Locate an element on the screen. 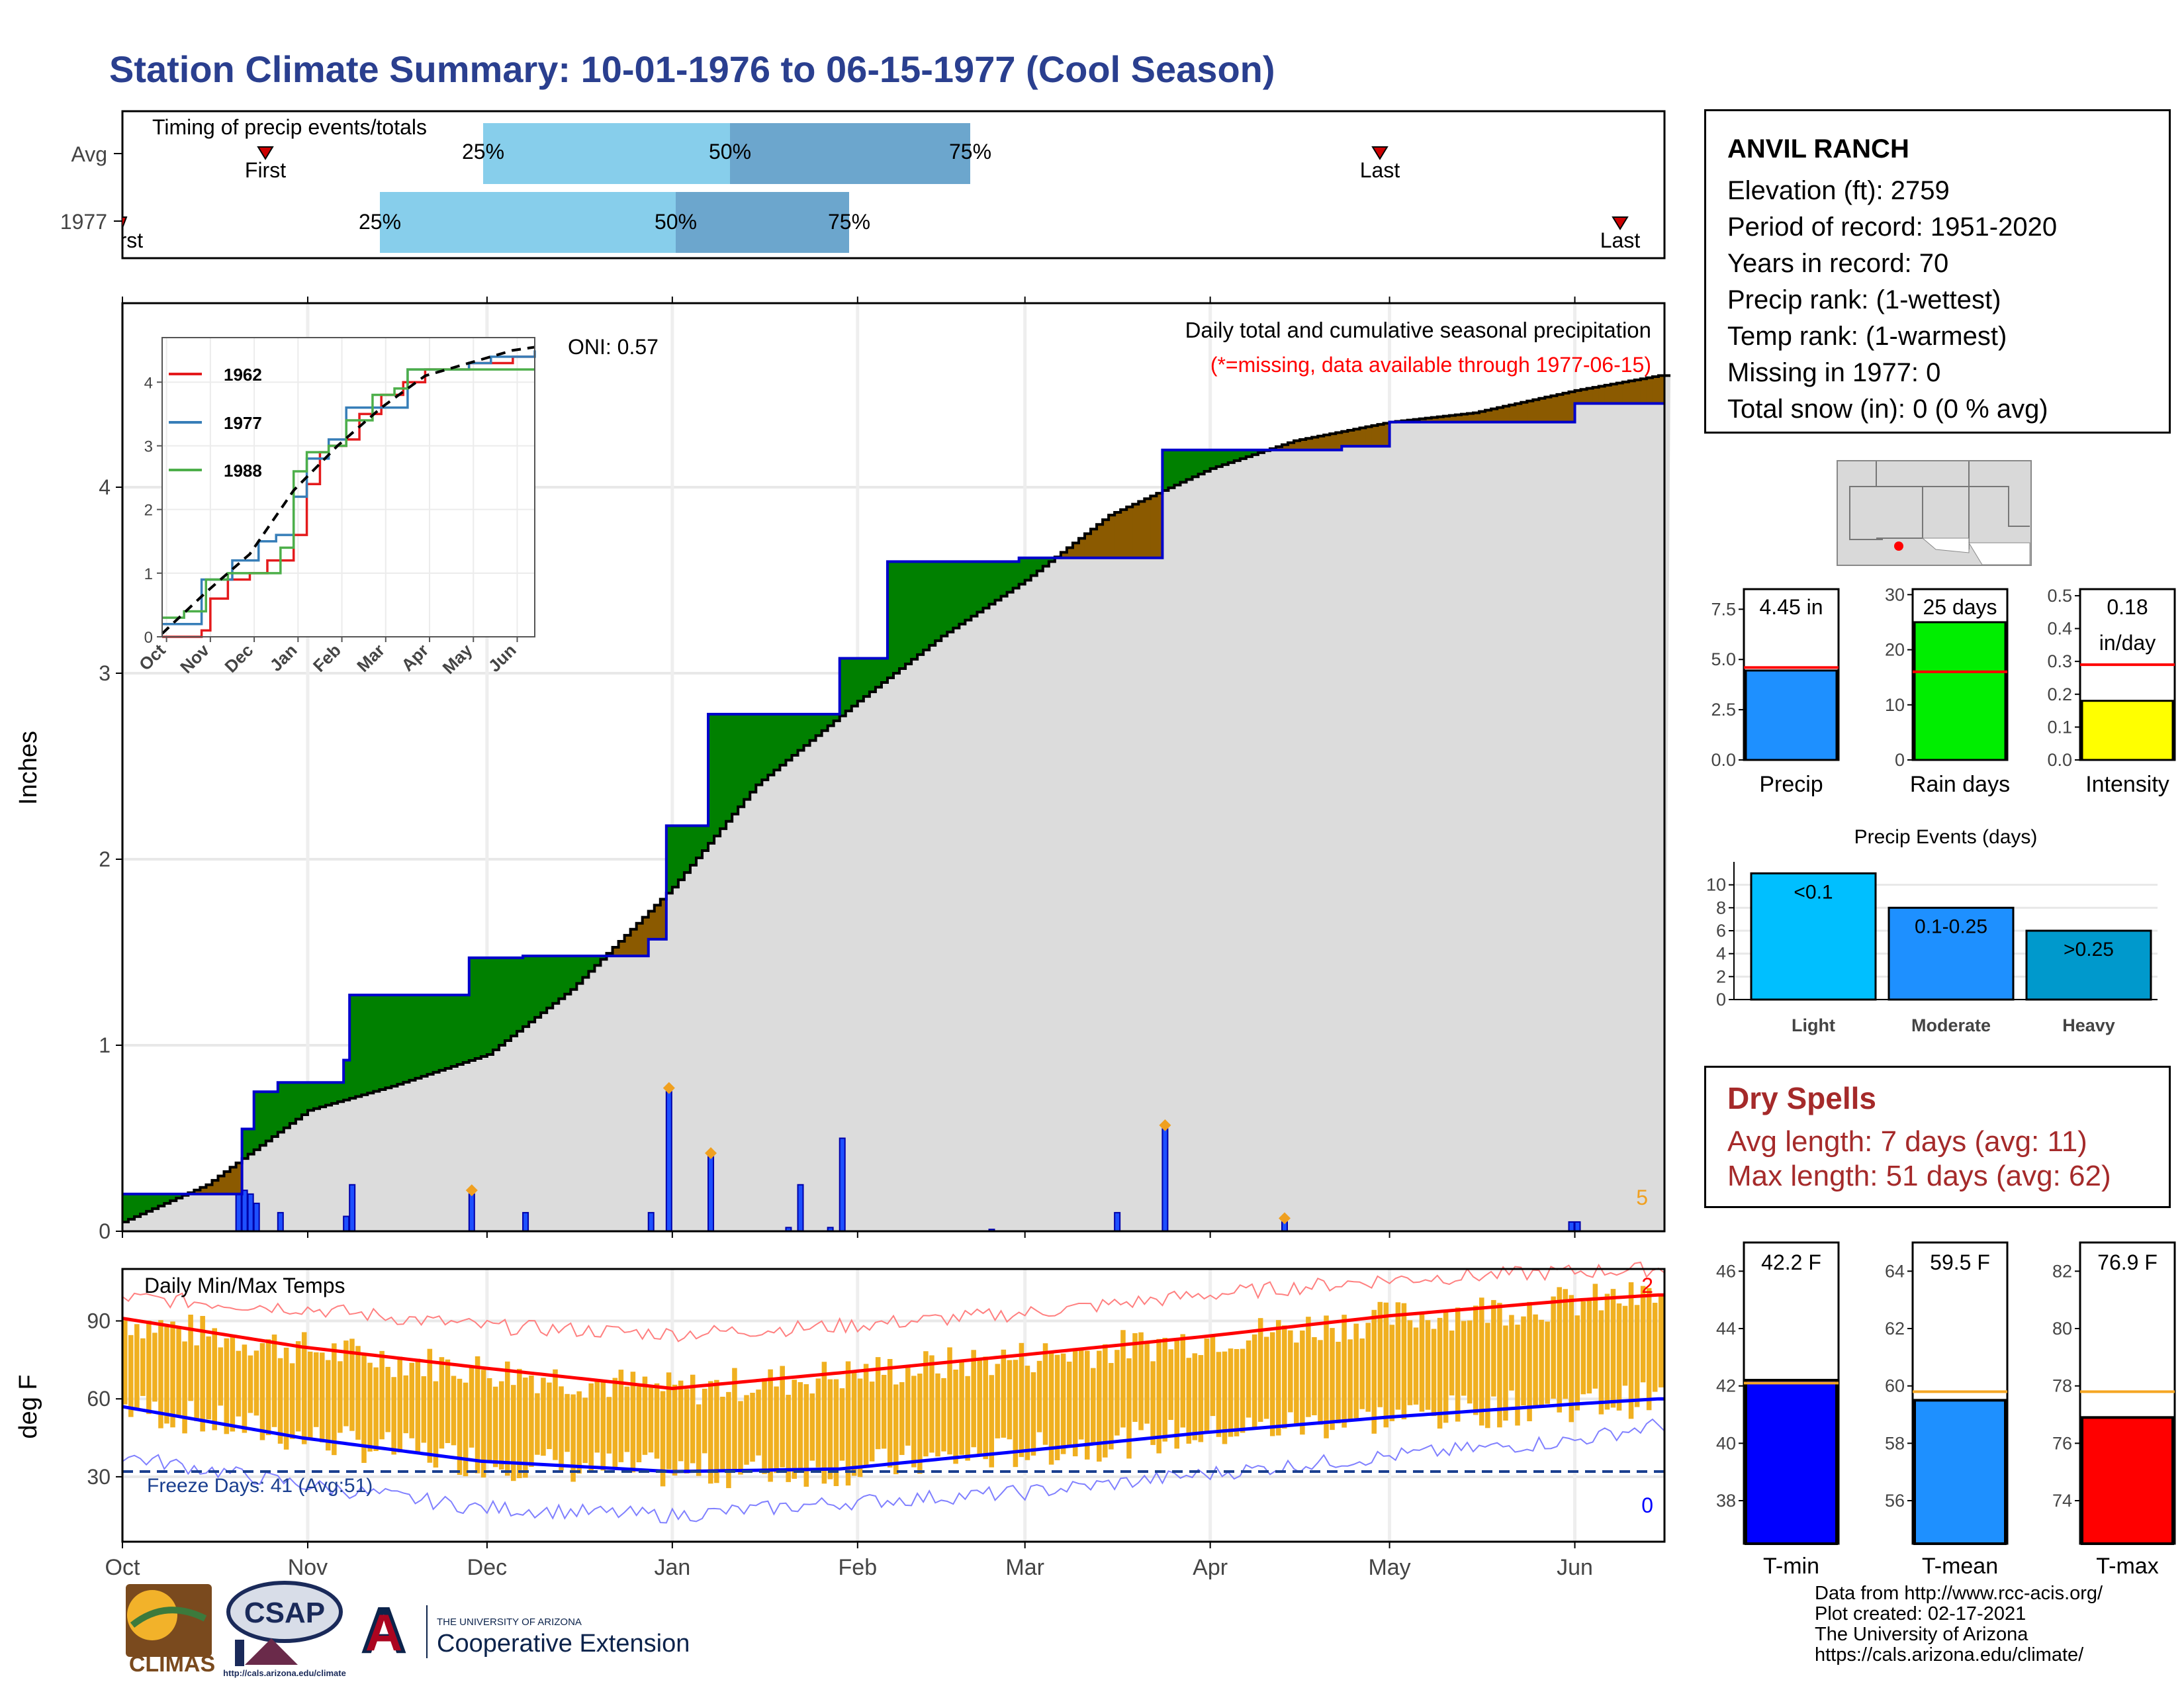 The height and width of the screenshot is (1688, 2184). mini-bar-label: Precip is located at coordinates (1791, 784).